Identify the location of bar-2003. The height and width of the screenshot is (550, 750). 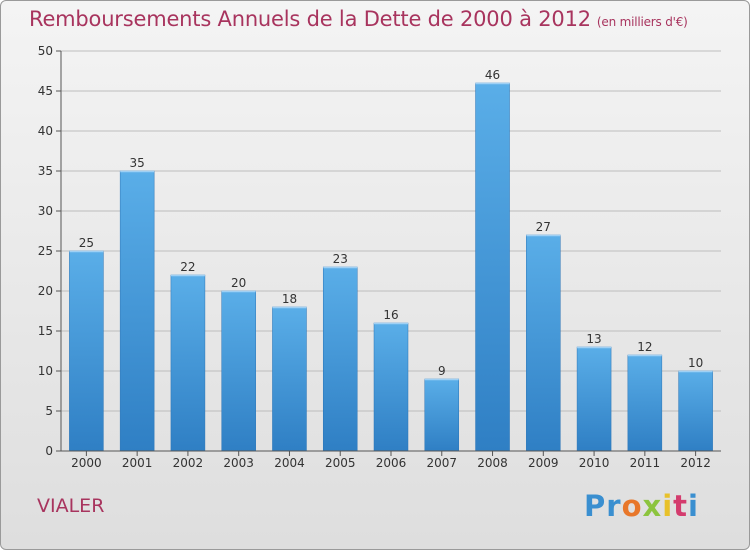
(238, 371).